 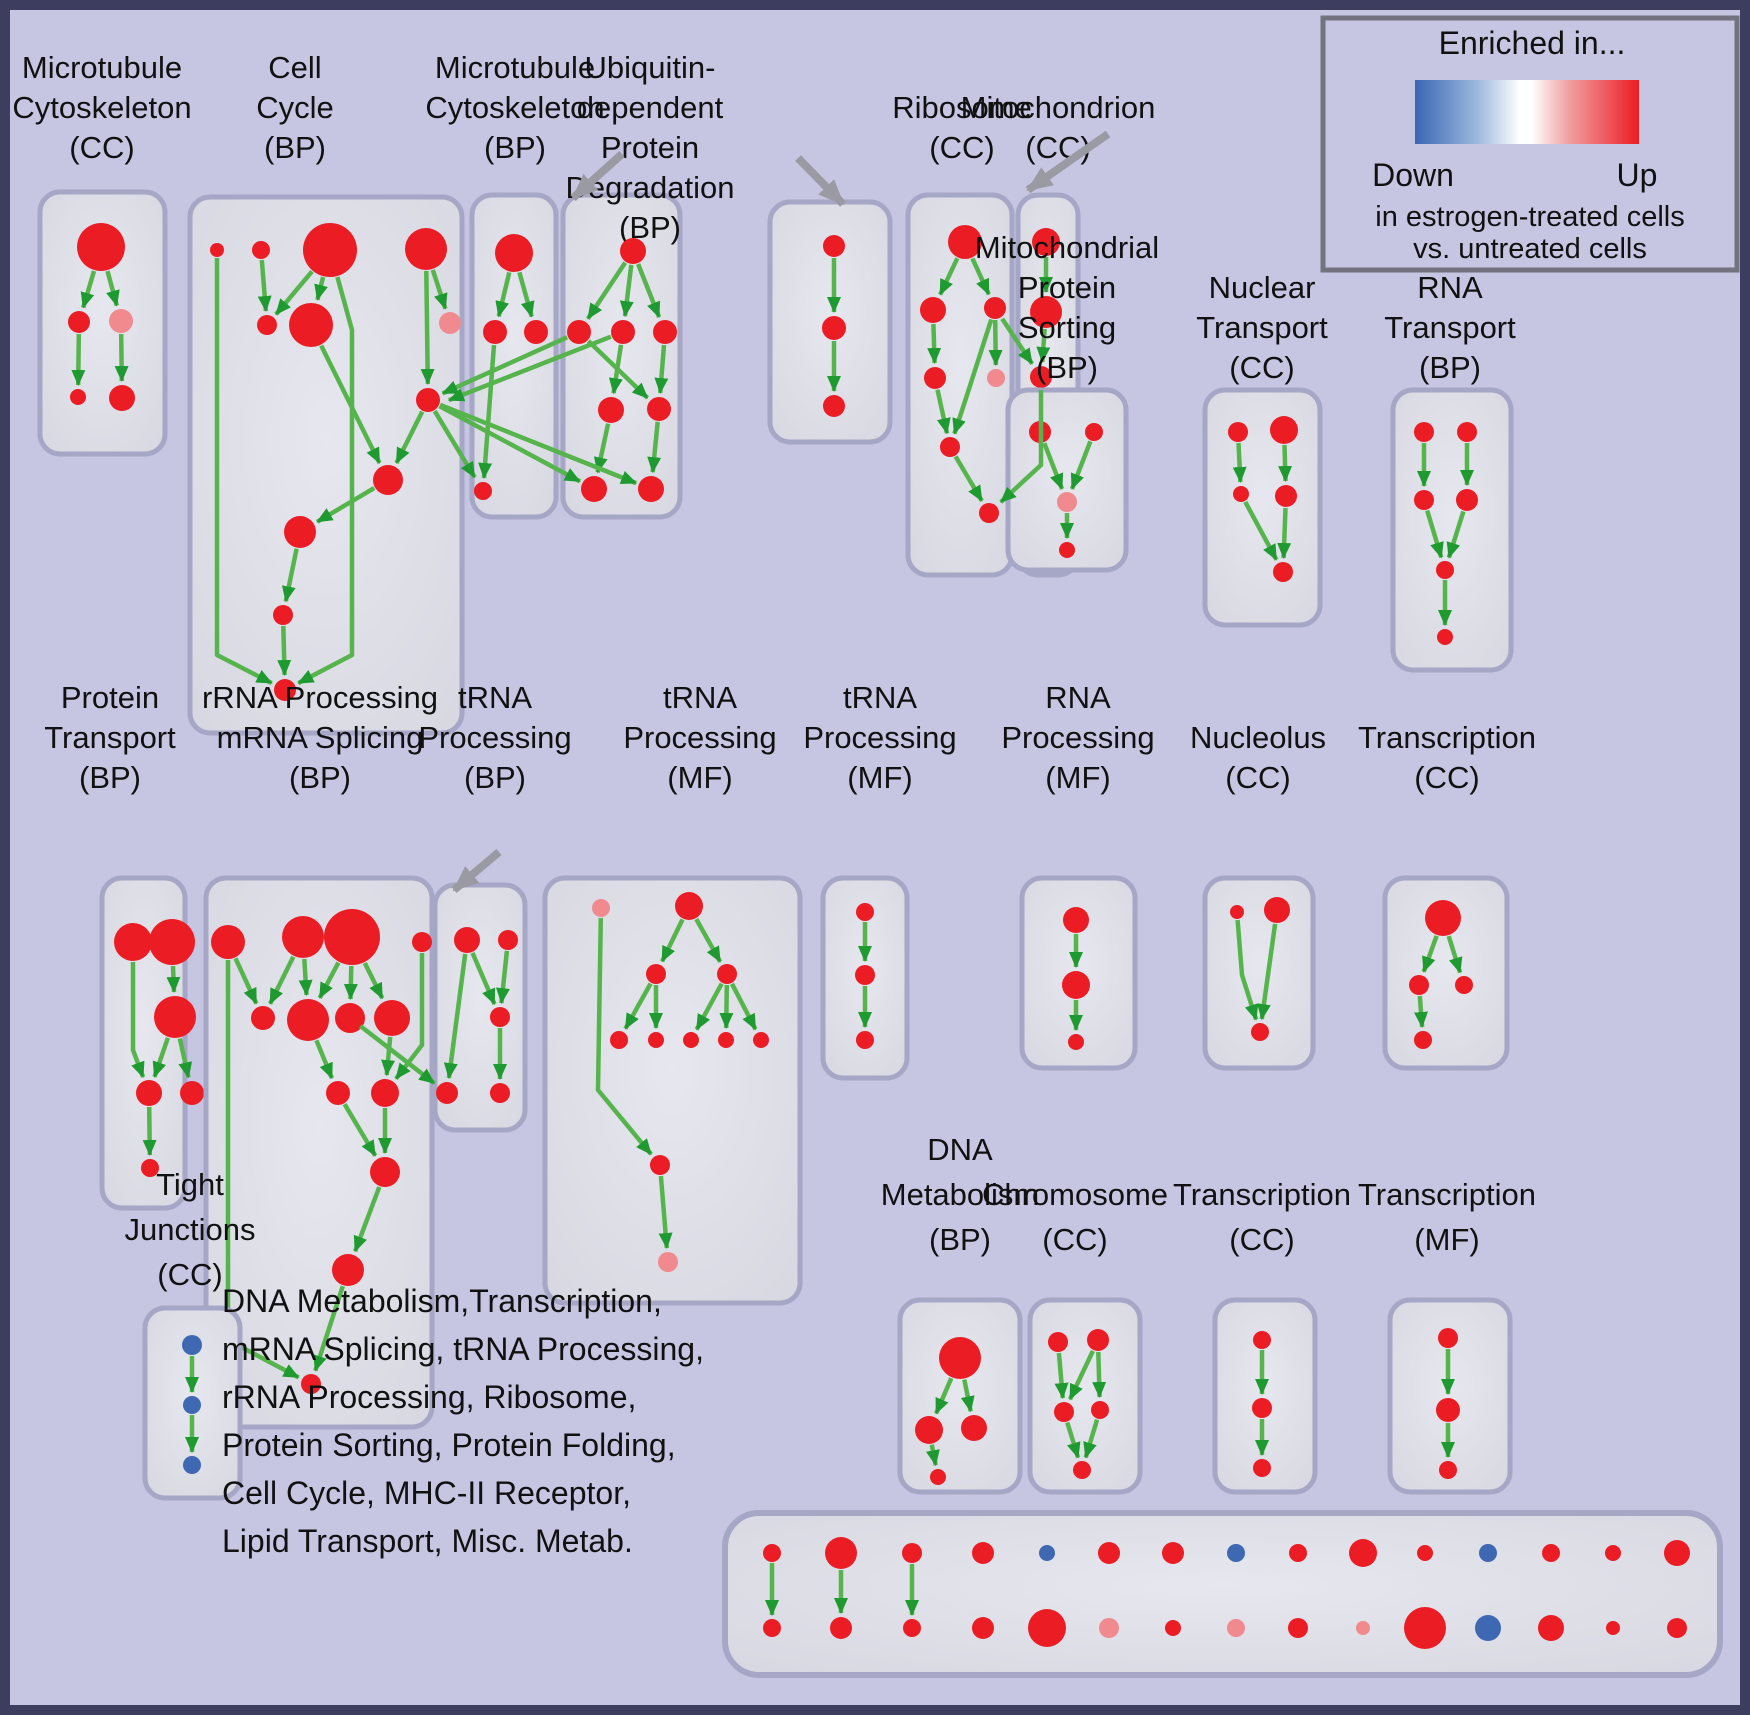 I want to click on go-term-node-chromosome-MR, so click(x=1100, y=1410).